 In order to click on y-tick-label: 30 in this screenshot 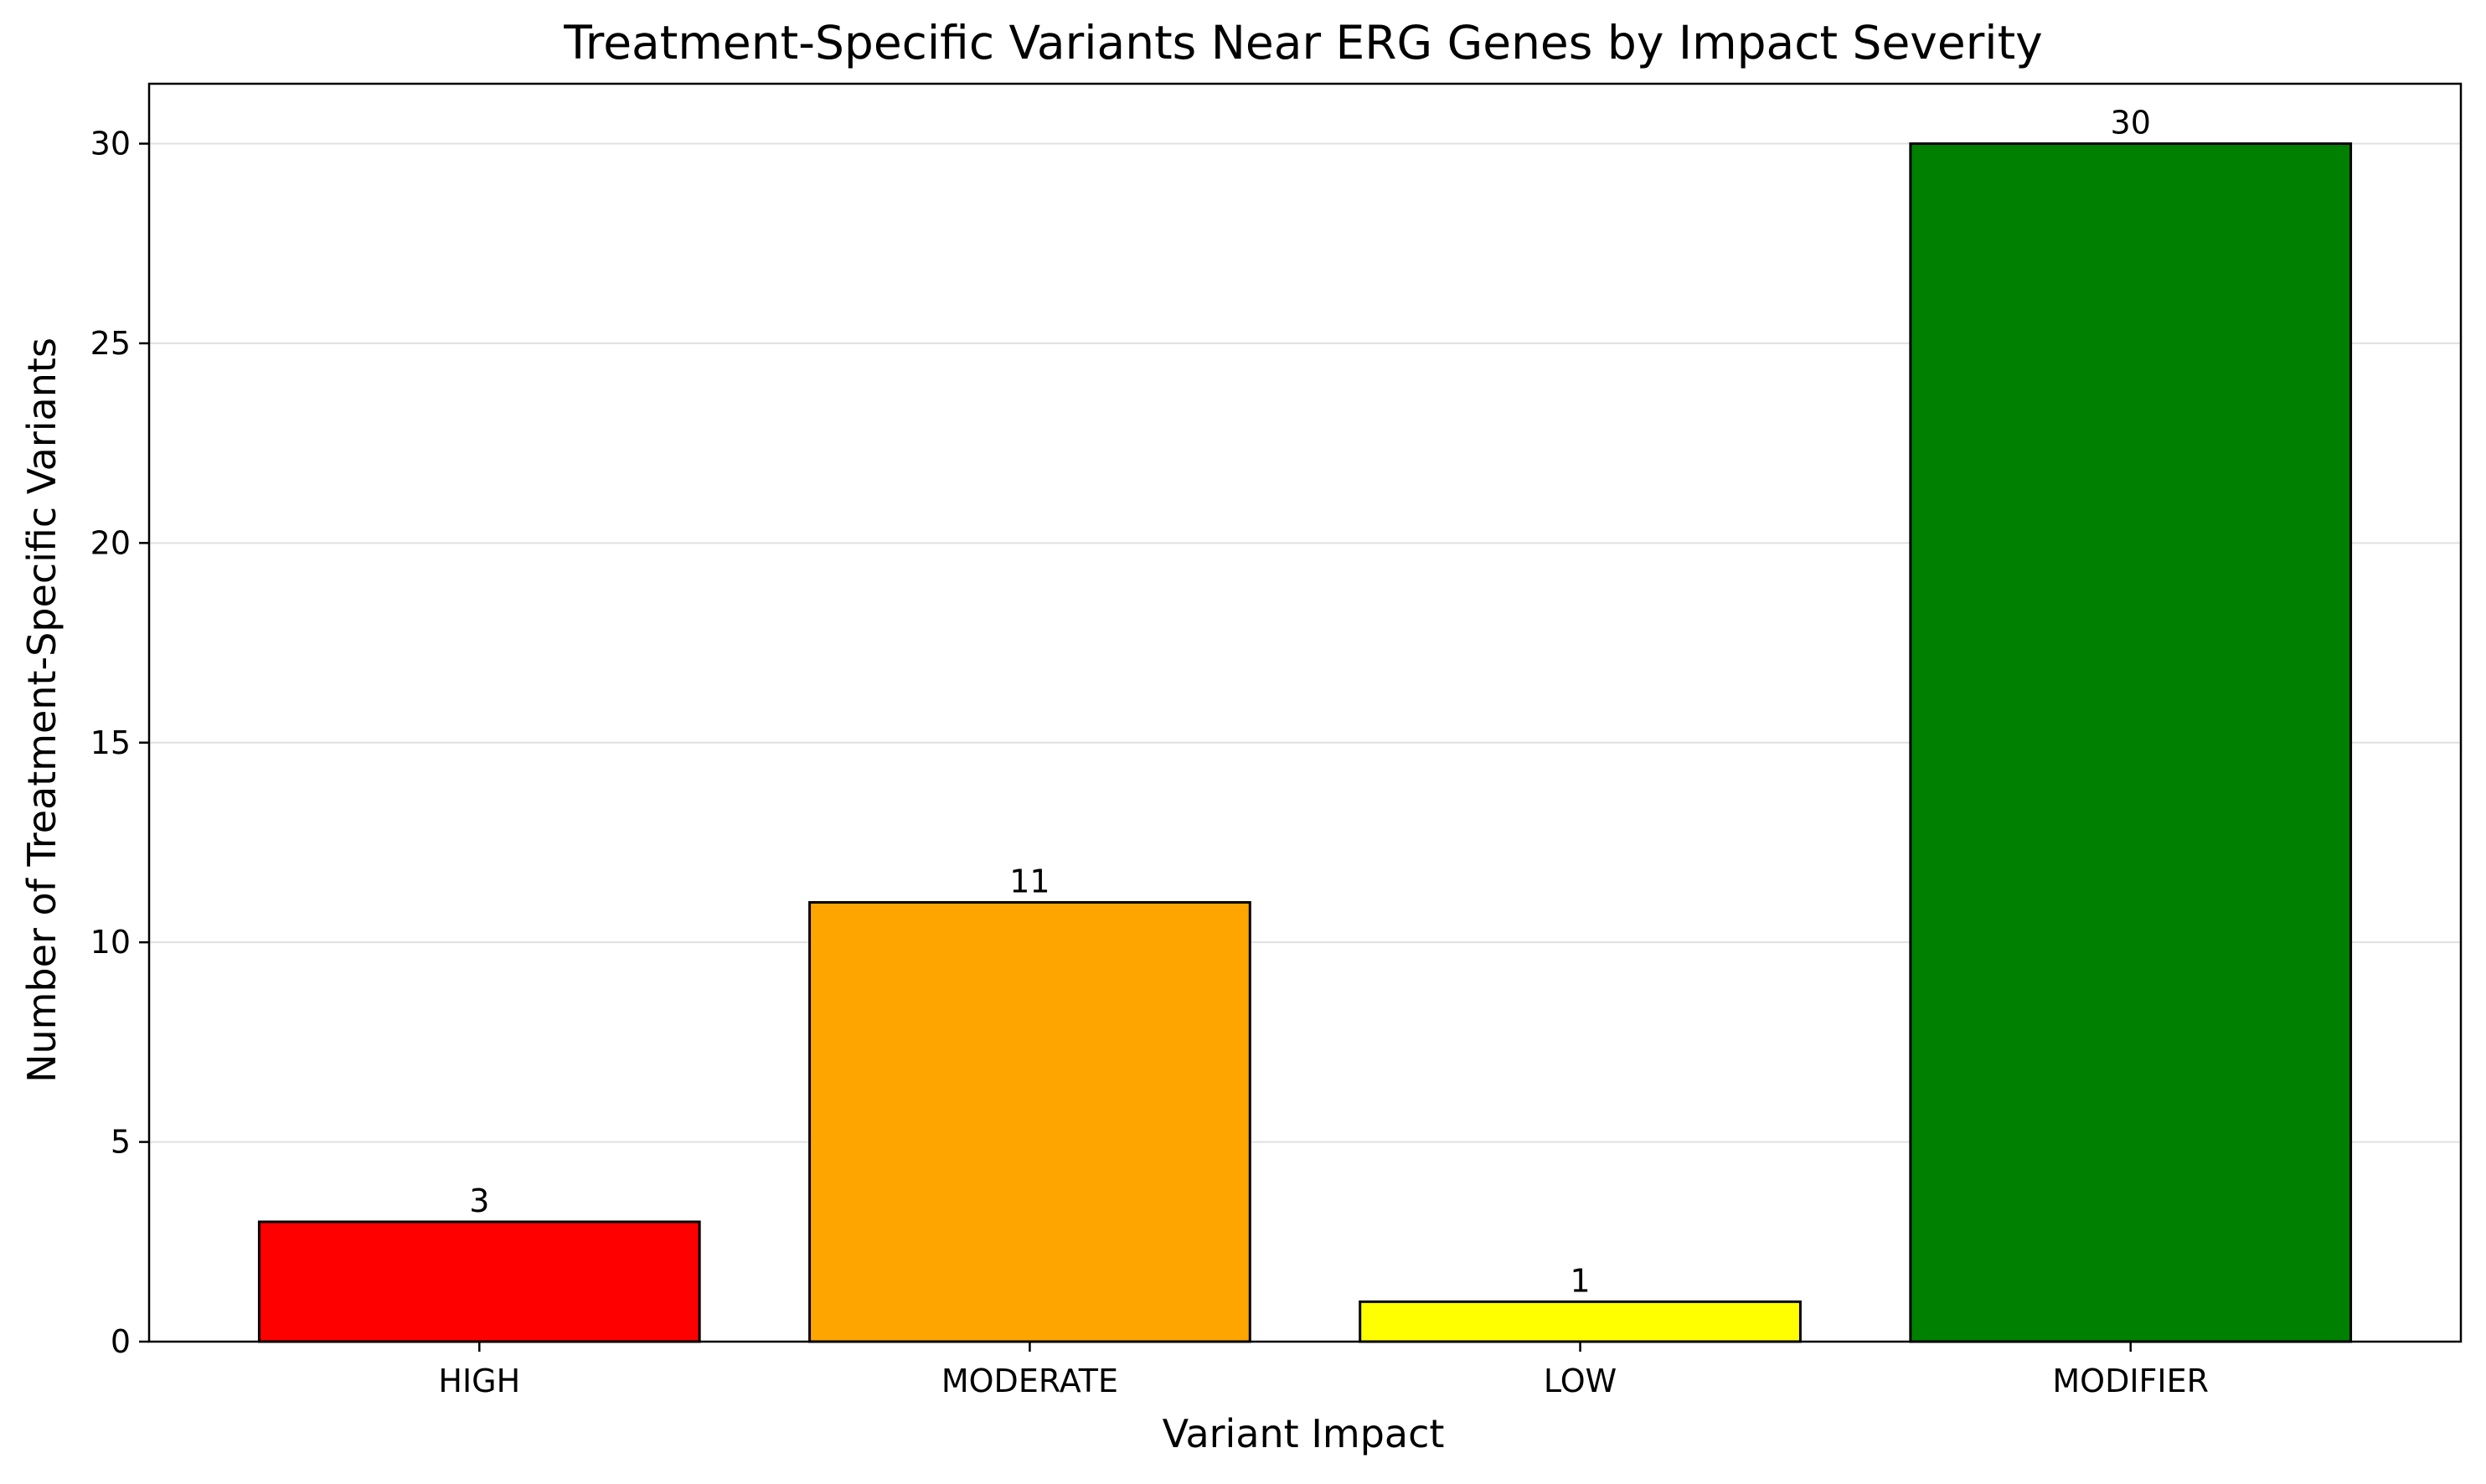, I will do `click(111, 144)`.